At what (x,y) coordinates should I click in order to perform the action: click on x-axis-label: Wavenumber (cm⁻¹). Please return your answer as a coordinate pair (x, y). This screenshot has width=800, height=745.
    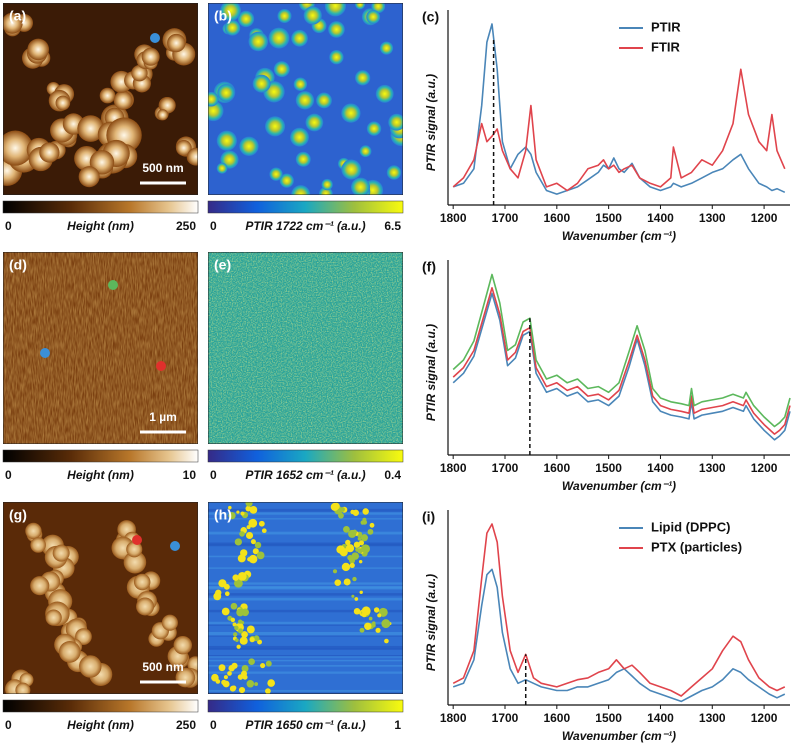
    Looking at the image, I should click on (619, 486).